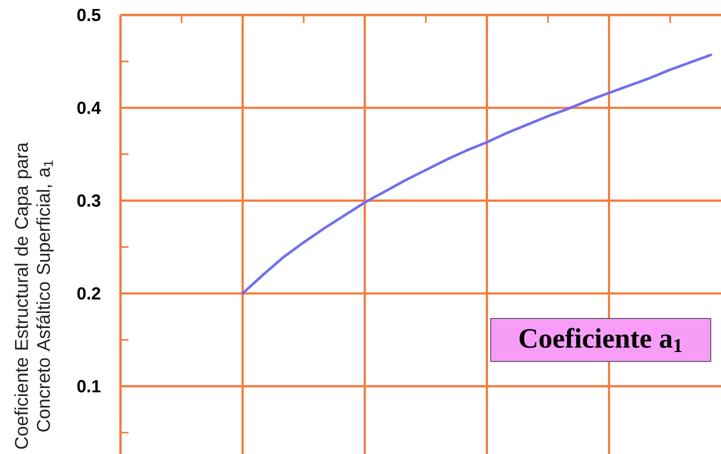 This screenshot has width=721, height=454. I want to click on annotation: Coeficiente a$_{1}$, so click(601, 340).